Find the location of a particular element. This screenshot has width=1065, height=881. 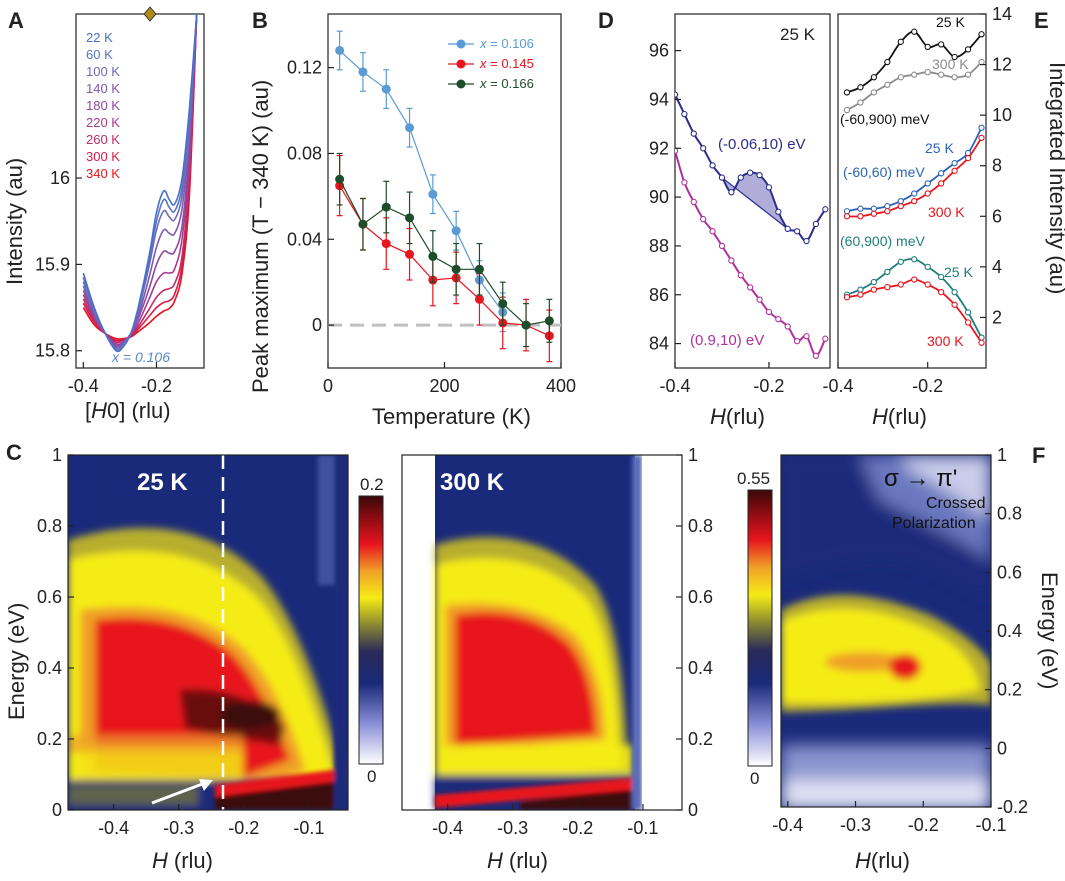

panel-c2-frame is located at coordinates (542, 632).